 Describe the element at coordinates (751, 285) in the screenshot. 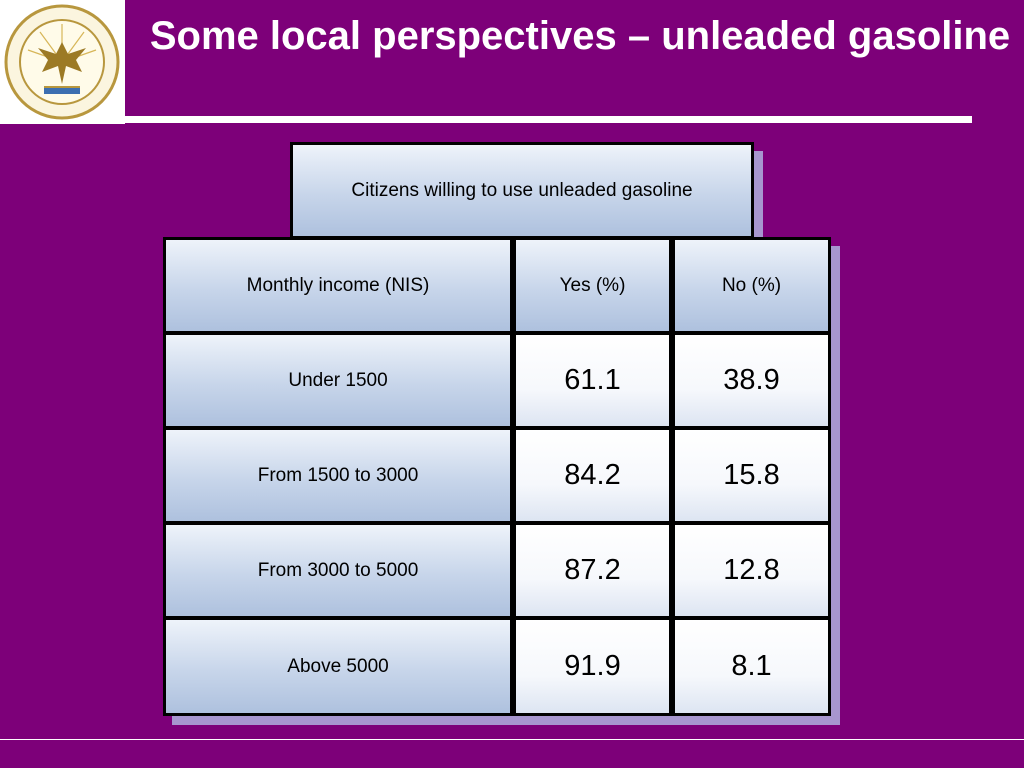

I see `header-no: No (%)` at that location.